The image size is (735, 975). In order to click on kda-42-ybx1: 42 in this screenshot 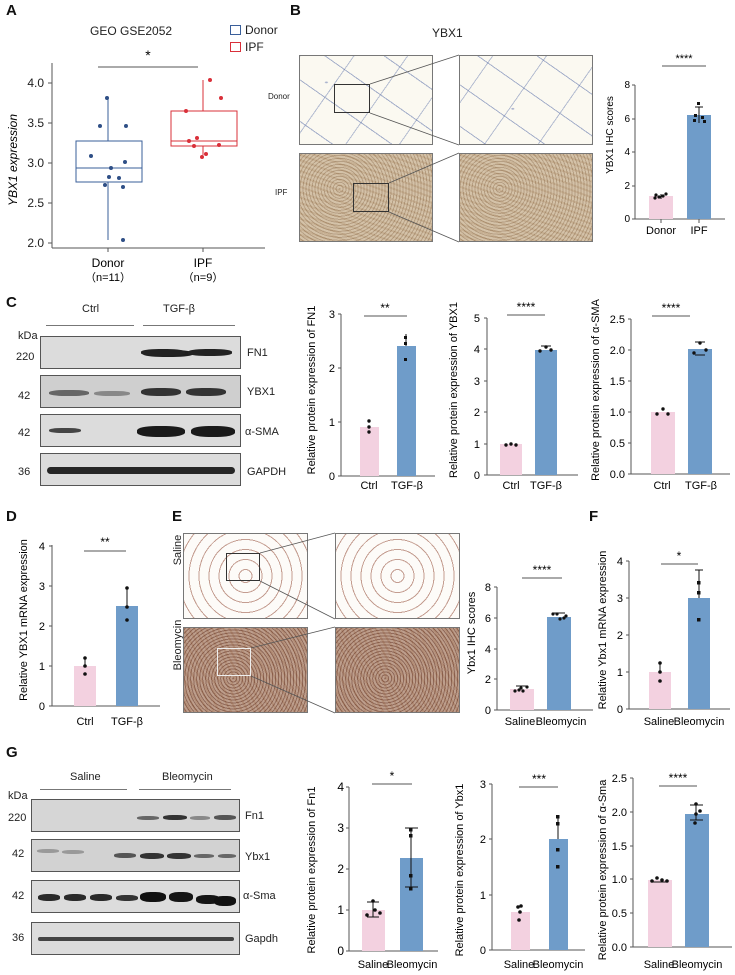, I will do `click(24, 396)`.